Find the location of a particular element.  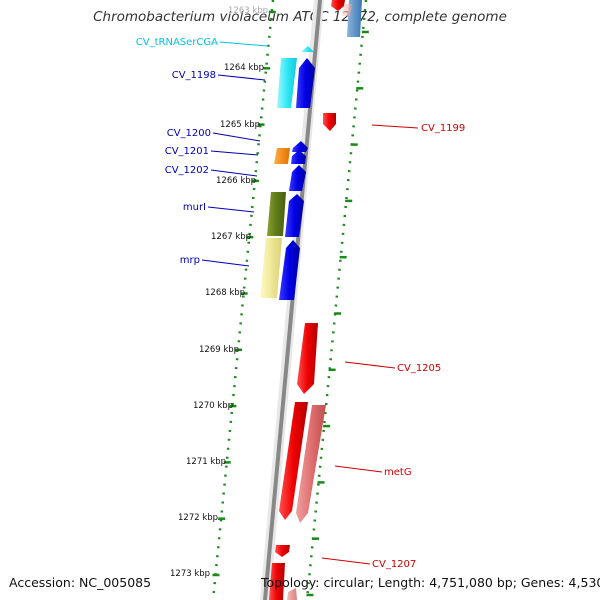

kbp-label: 1265 kbp is located at coordinates (240, 125).